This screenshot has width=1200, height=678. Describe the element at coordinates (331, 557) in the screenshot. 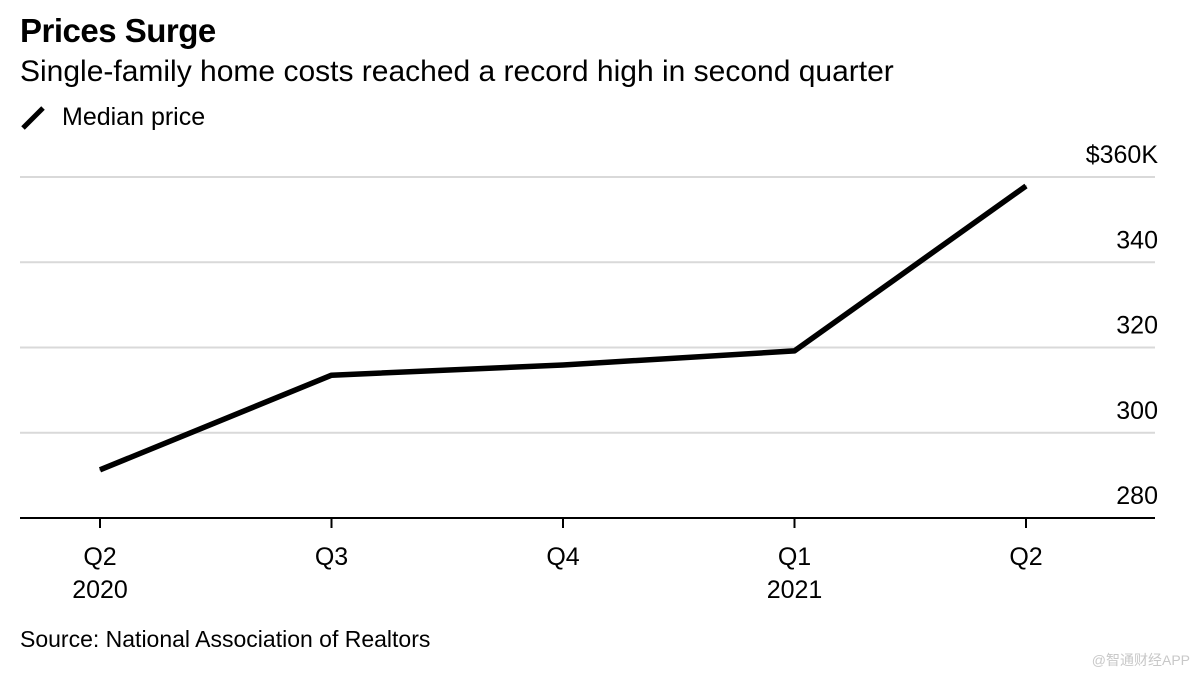

I see `x-tick-label: Q3` at that location.